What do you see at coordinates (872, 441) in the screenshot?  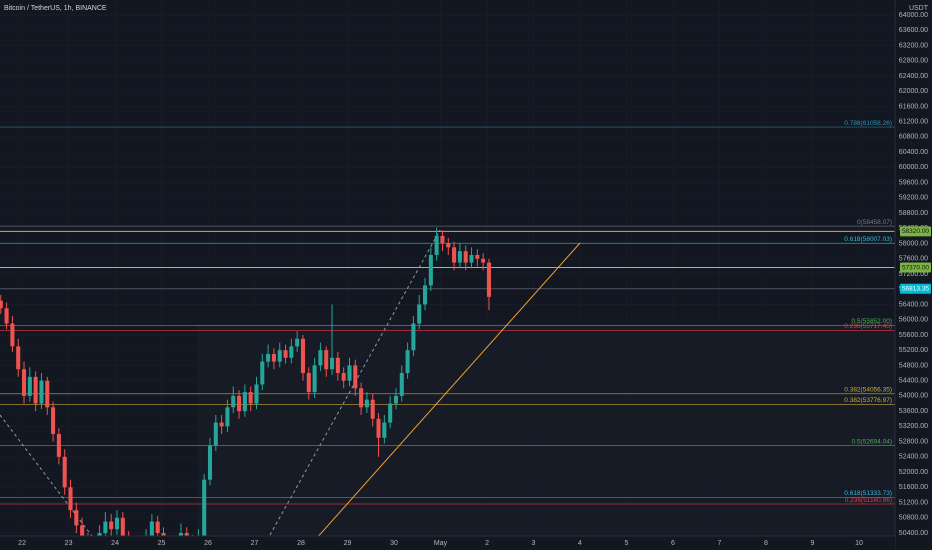 I see `fib-label: 0.5(52694.04)` at bounding box center [872, 441].